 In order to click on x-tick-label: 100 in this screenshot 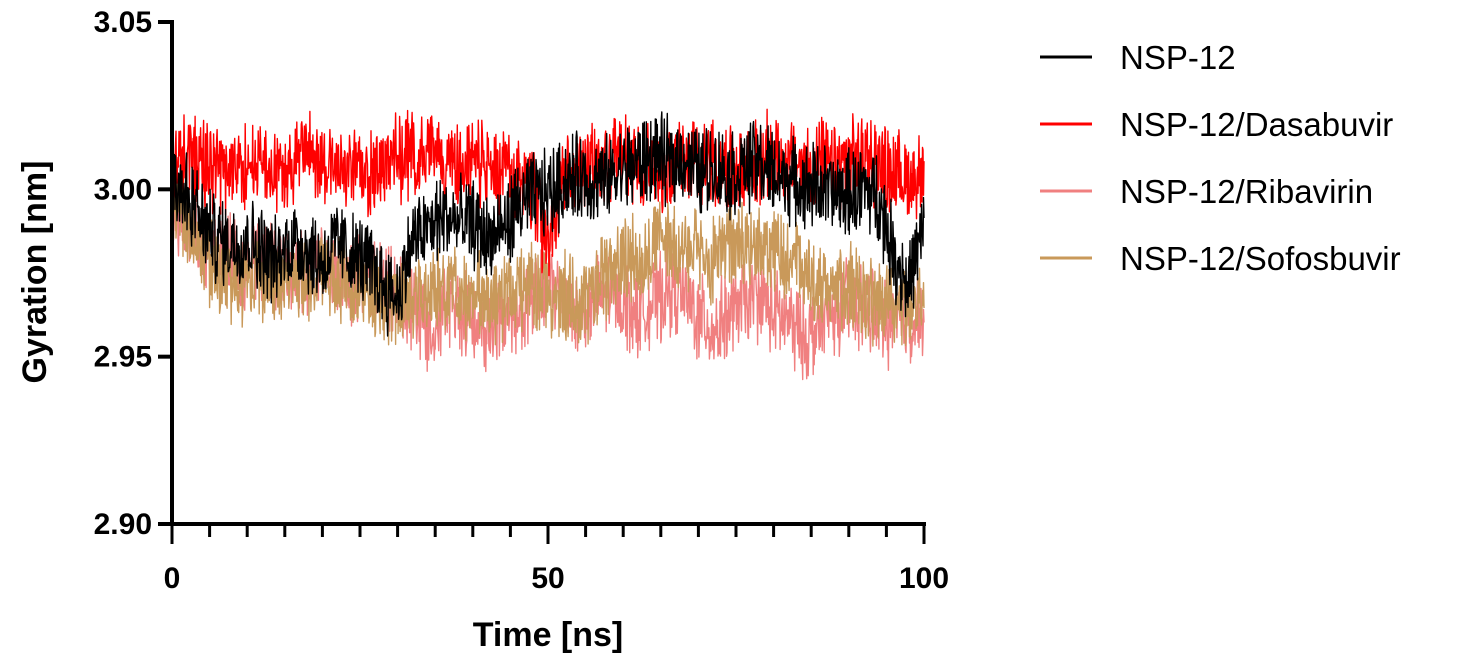, I will do `click(924, 578)`.